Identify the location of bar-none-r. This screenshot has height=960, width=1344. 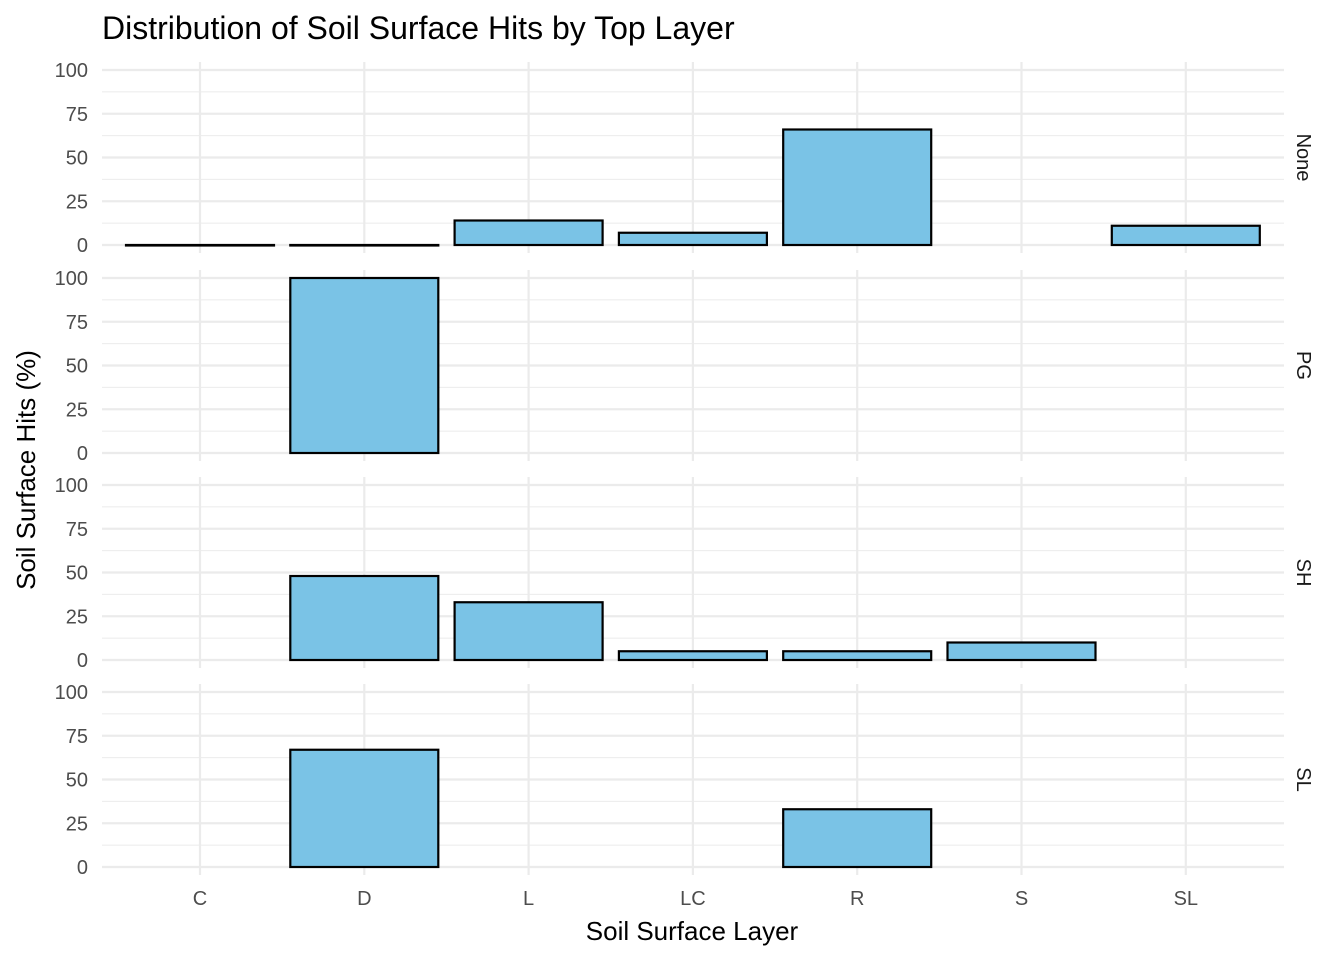
(857, 187).